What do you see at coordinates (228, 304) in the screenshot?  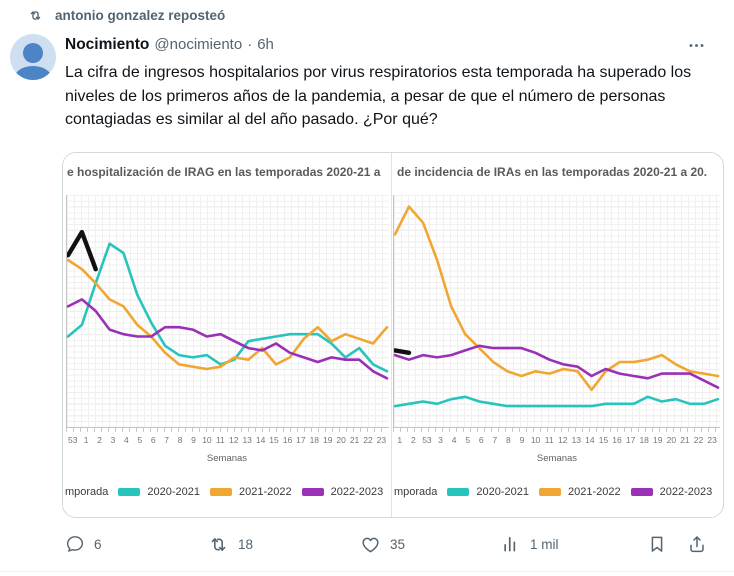 I see `chart-lines` at bounding box center [228, 304].